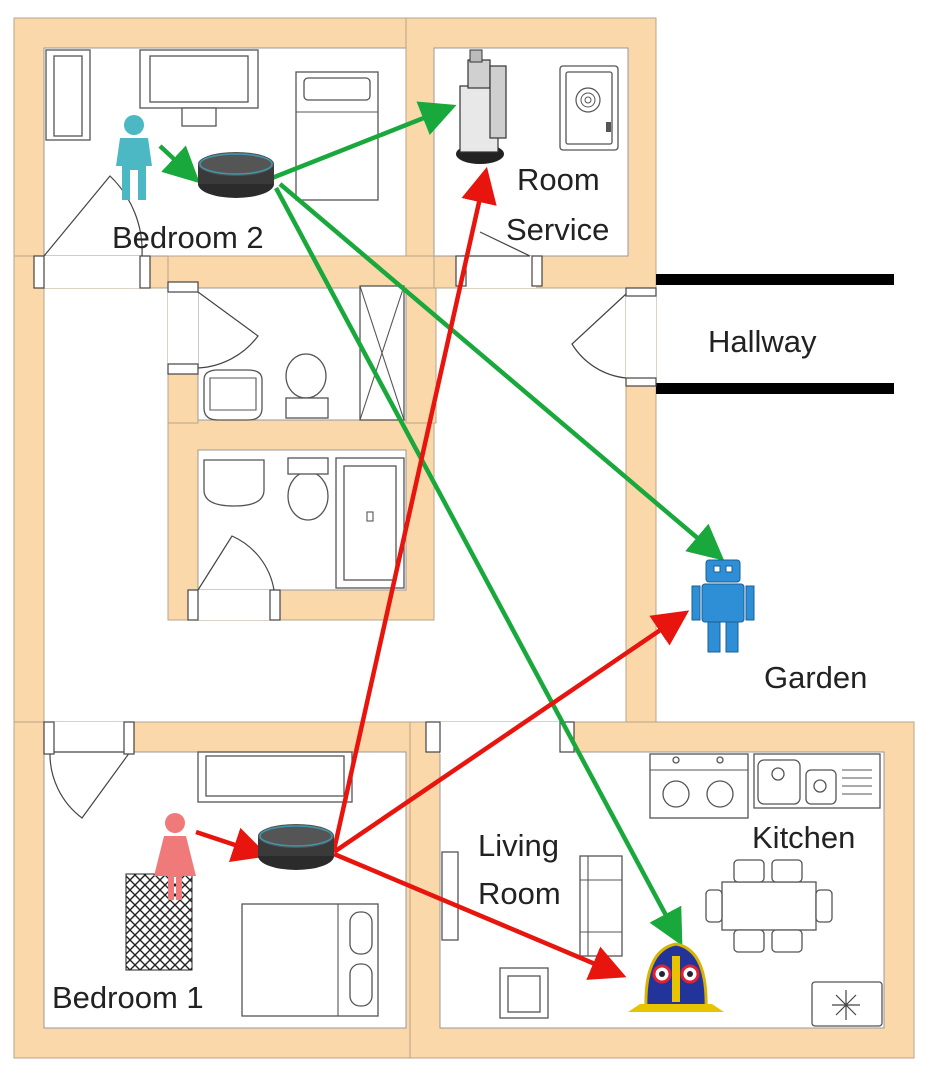 This screenshot has height=1074, width=934. Describe the element at coordinates (846, 1005) in the screenshot. I see `snowflake-icon` at that location.